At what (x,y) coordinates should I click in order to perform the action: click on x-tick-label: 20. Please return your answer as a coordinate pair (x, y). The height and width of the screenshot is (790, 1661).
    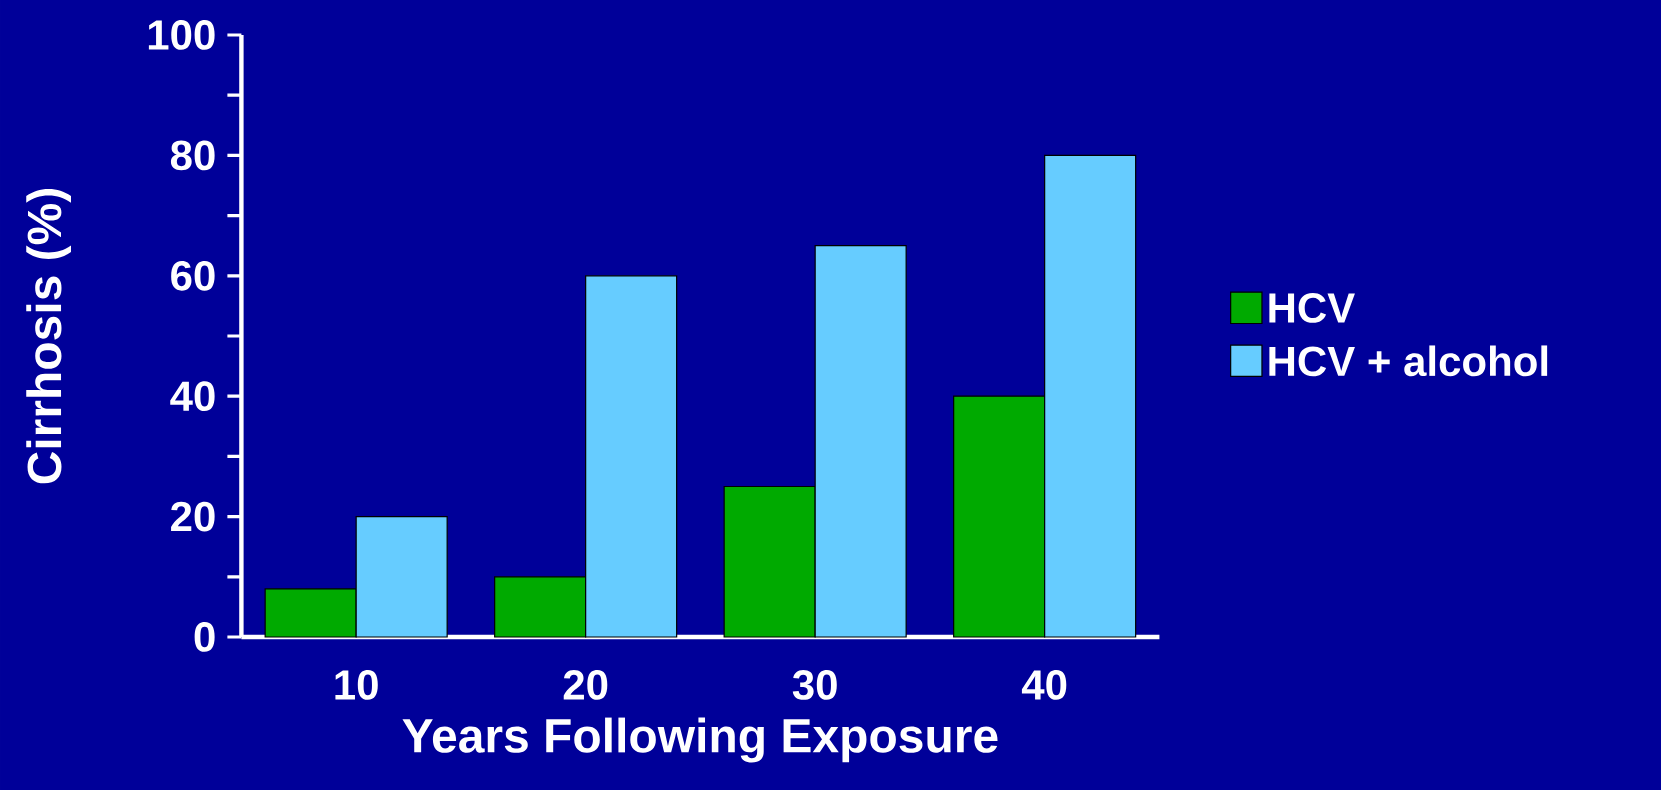
    Looking at the image, I should click on (585, 685).